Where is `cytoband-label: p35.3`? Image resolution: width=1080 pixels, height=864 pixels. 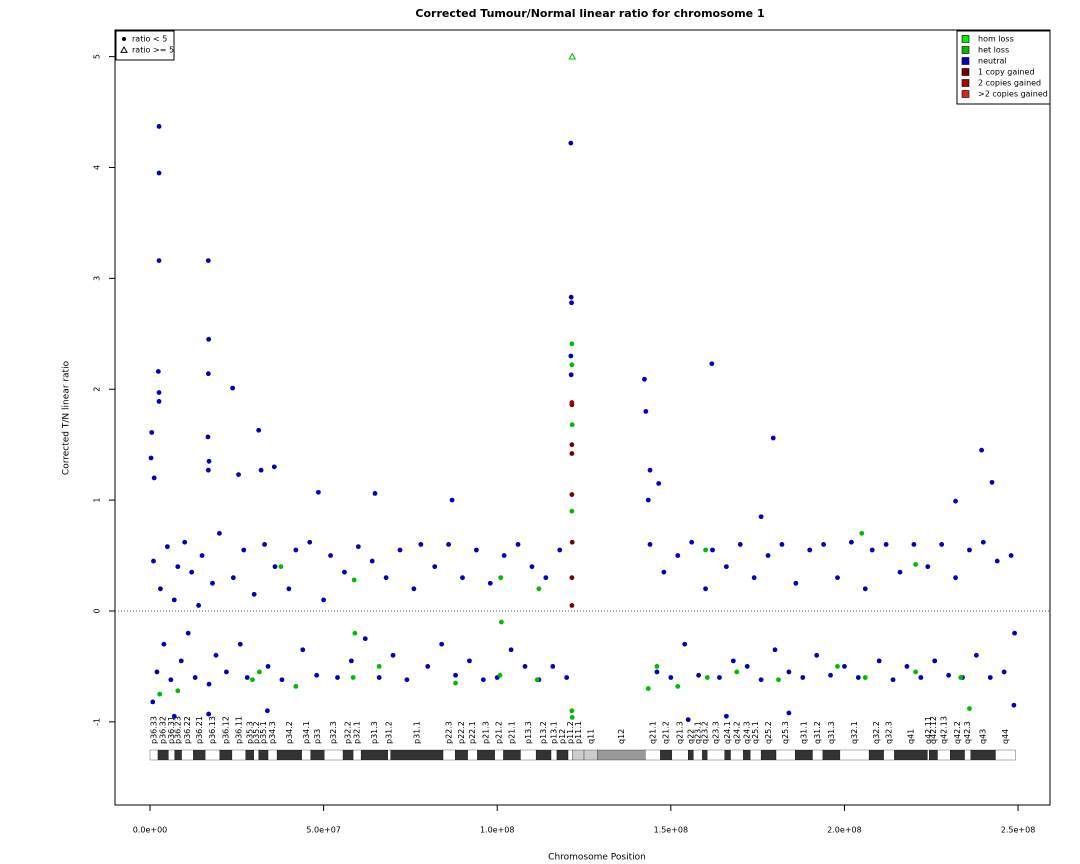
cytoband-label: p35.3 is located at coordinates (249, 732).